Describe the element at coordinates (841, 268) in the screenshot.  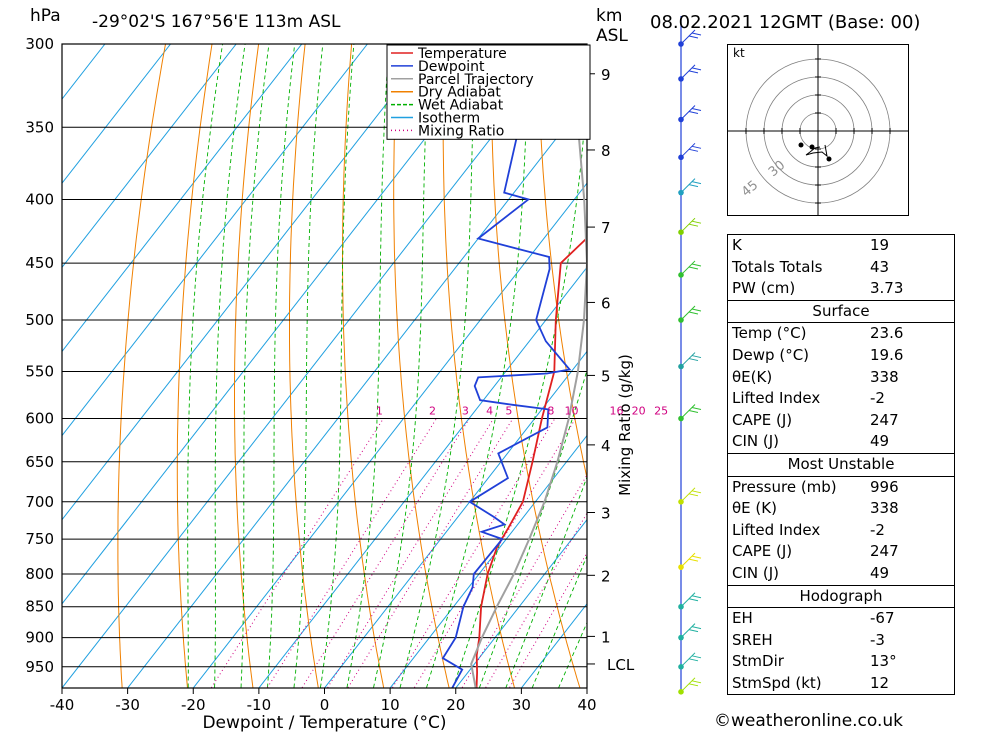
I see `index-row: Totals Totals 43` at that location.